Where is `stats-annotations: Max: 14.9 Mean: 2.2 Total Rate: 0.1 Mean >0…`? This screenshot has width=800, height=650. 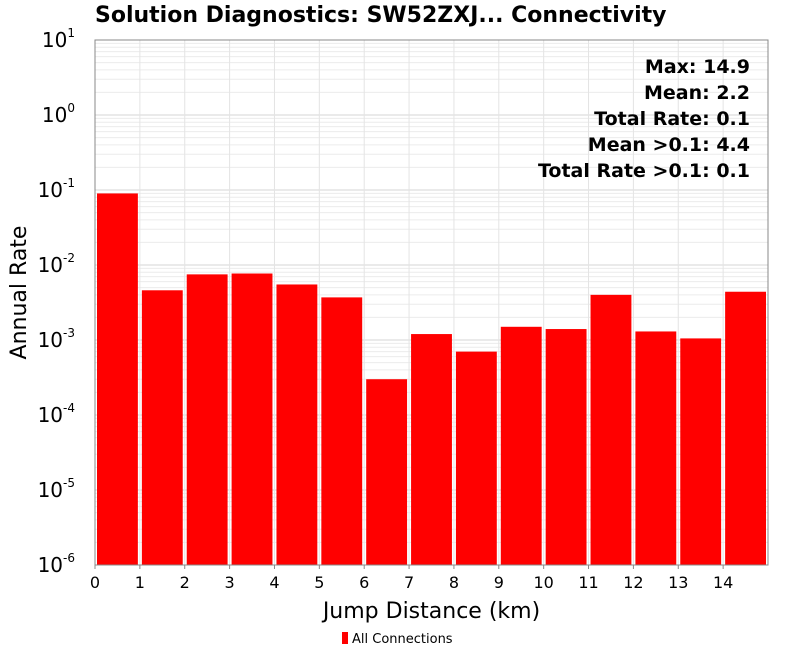
stats-annotations: Max: 14.9 Mean: 2.2 Total Rate: 0.1 Mean >0… is located at coordinates (644, 119).